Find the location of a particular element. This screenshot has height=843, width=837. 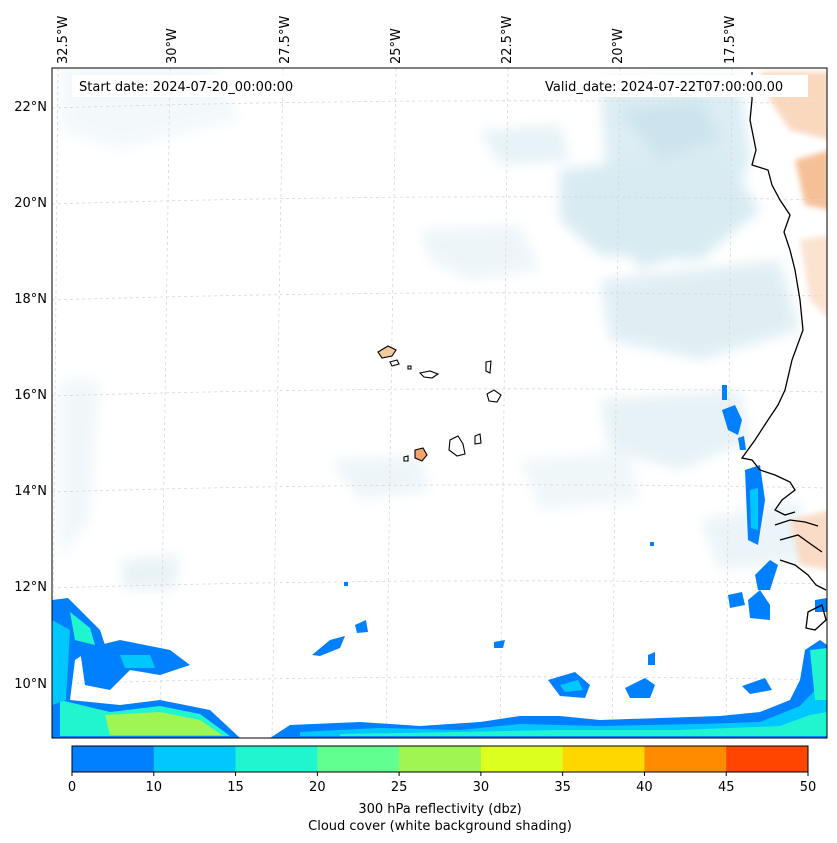

valid-date-box is located at coordinates (673, 86).